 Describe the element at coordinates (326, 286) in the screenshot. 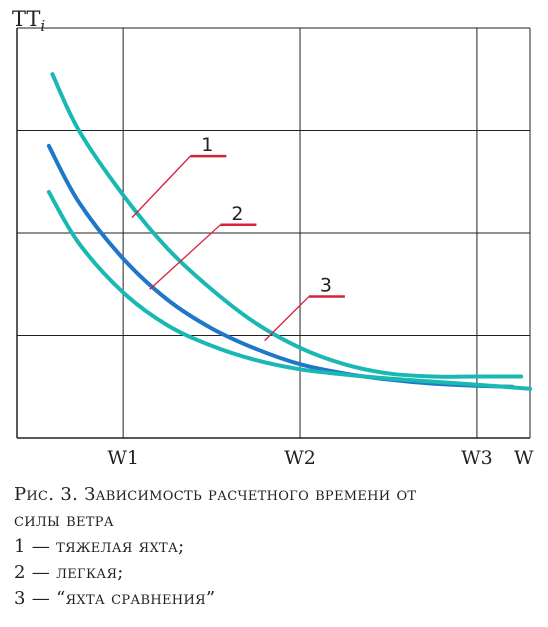

I see `callout-label-3: 3` at that location.